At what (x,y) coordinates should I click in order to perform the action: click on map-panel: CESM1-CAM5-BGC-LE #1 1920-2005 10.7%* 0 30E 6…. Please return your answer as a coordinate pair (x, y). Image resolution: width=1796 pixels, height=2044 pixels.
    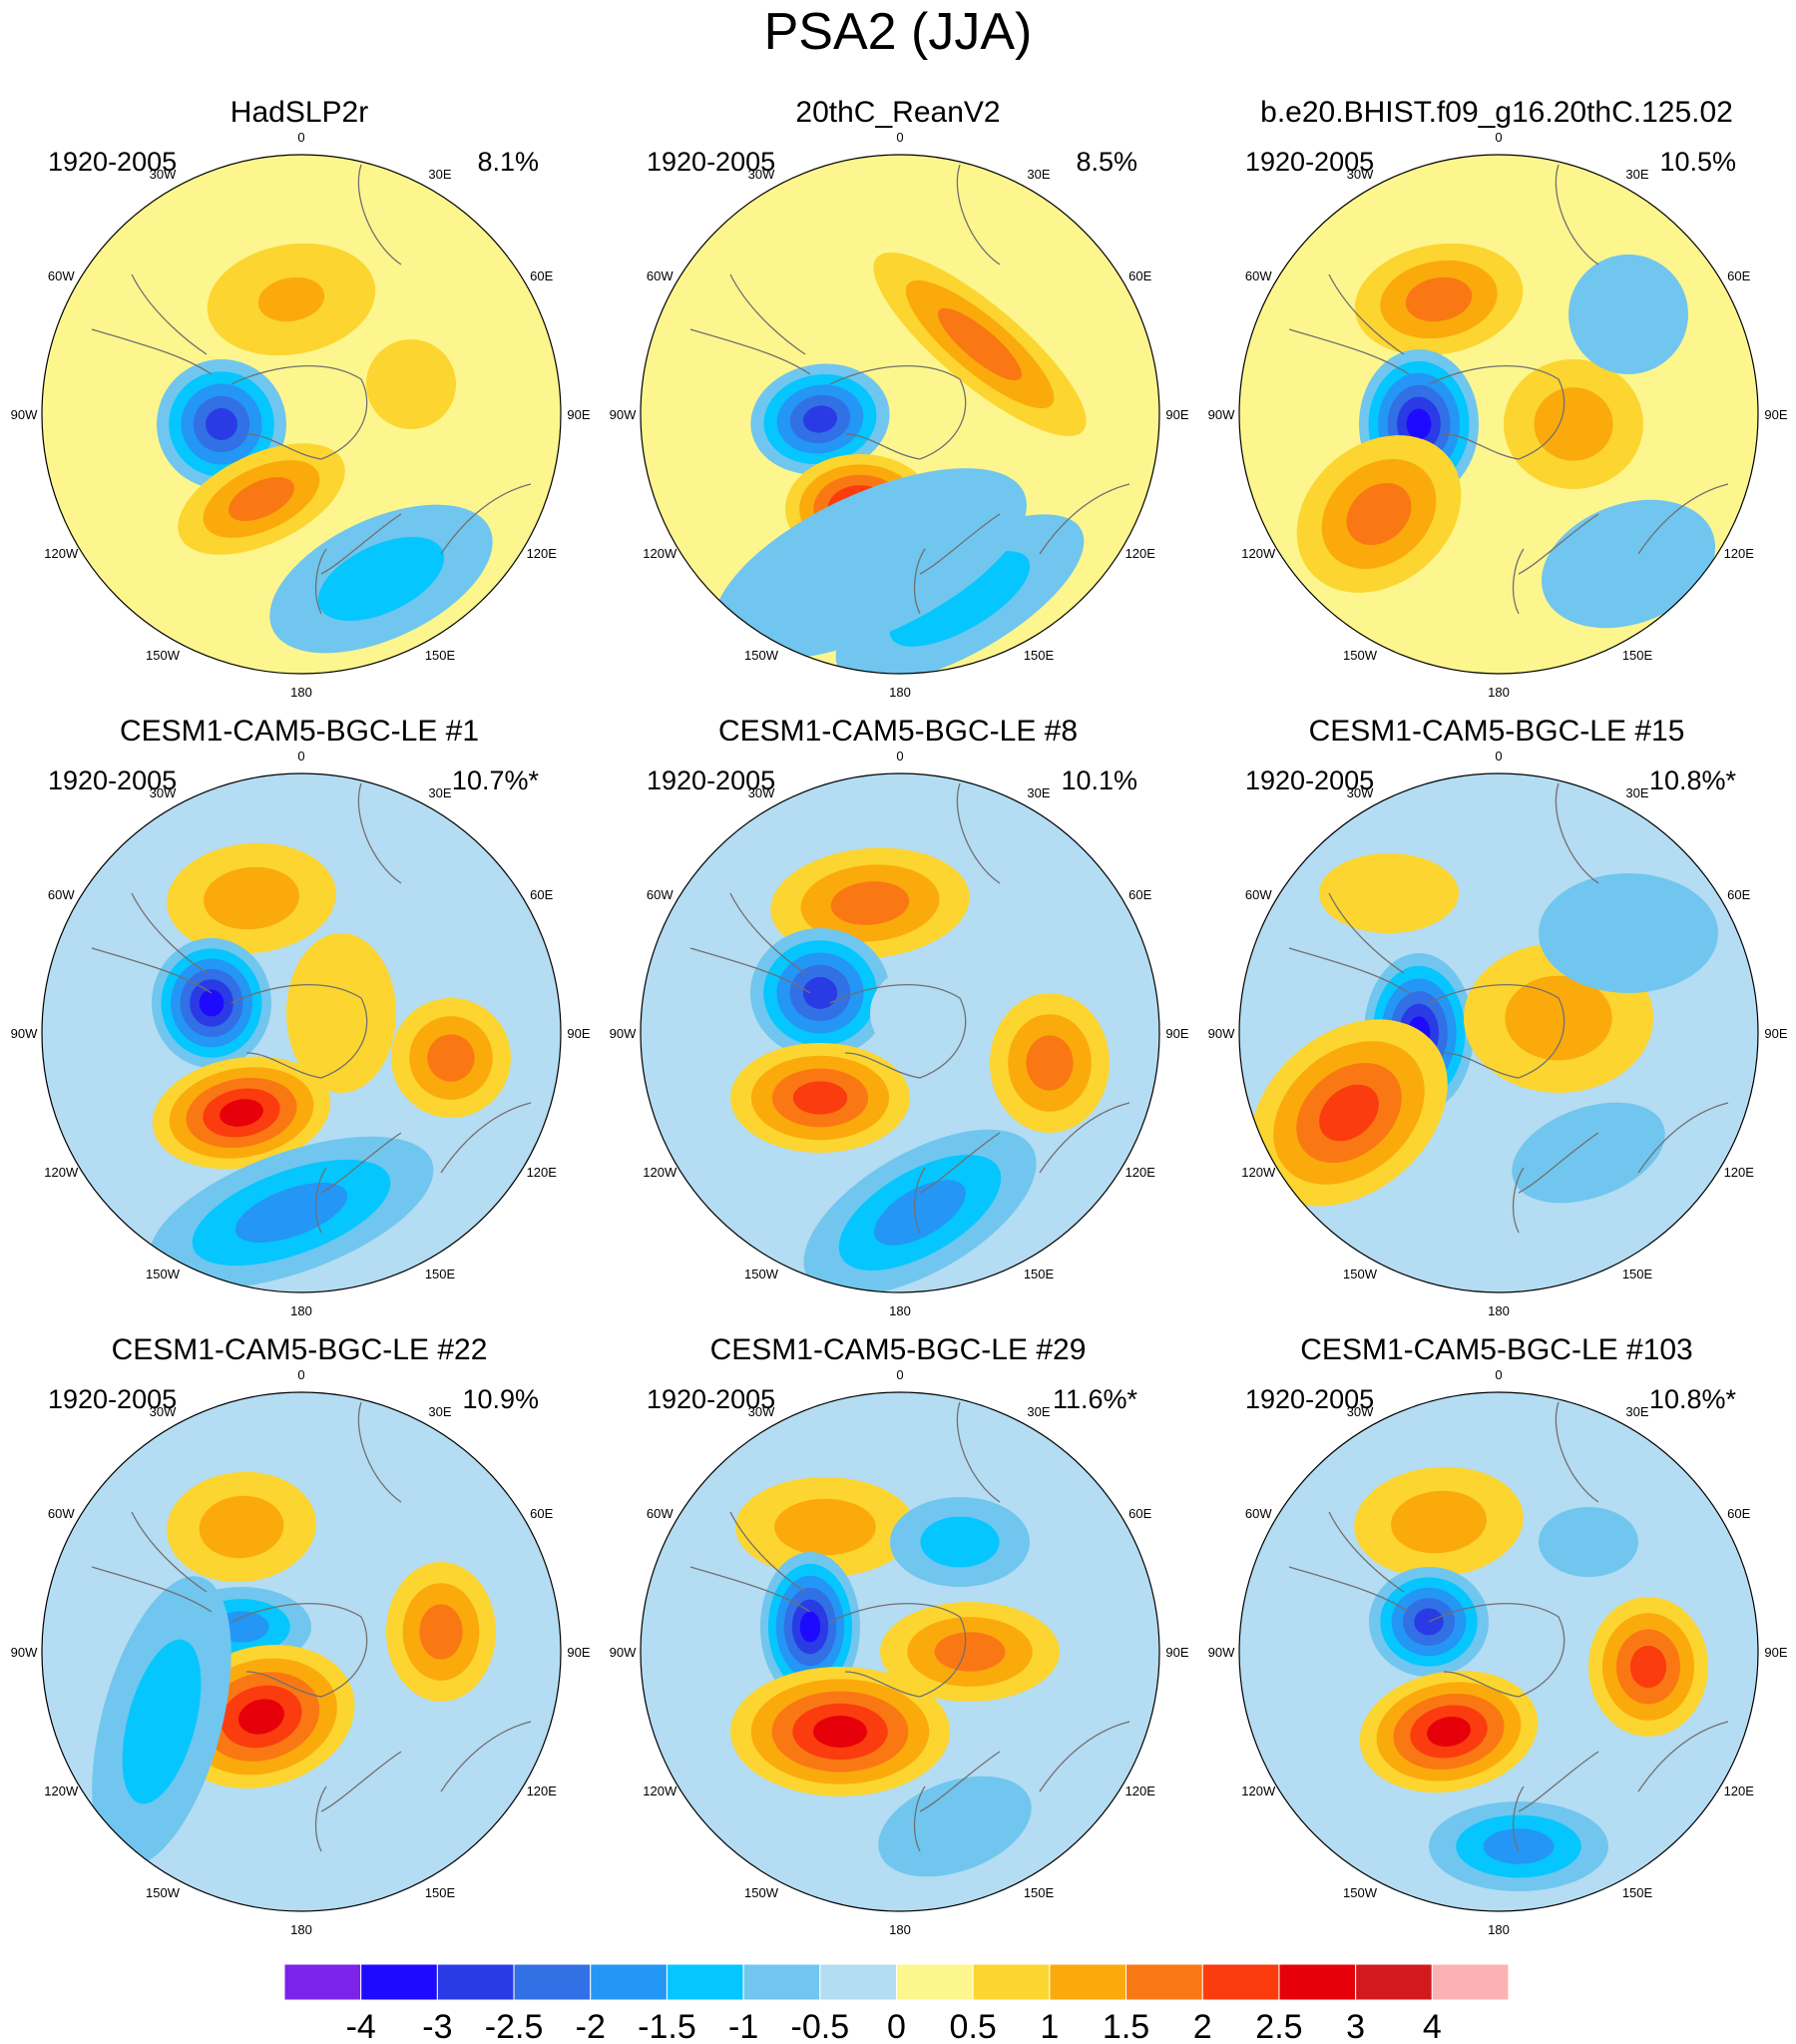
    Looking at the image, I should click on (299, 1023).